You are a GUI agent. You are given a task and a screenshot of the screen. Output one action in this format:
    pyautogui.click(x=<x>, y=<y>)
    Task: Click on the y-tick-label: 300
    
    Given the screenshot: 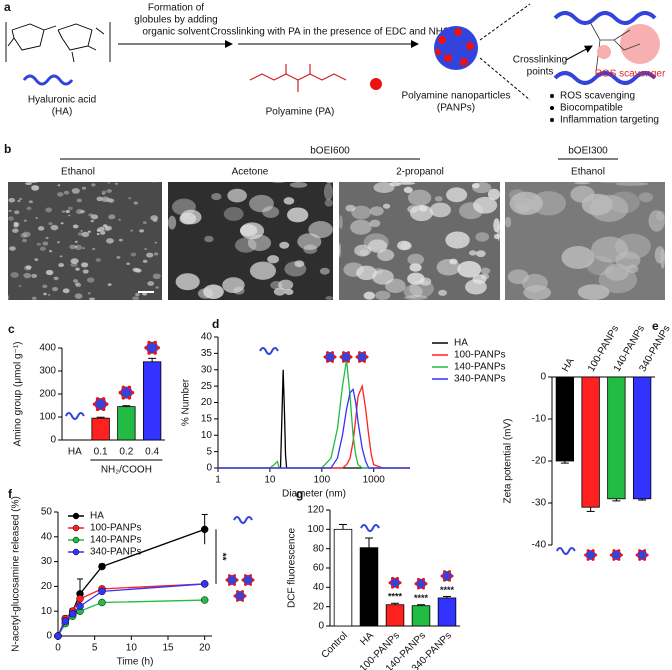 What is the action you would take?
    pyautogui.click(x=47, y=371)
    